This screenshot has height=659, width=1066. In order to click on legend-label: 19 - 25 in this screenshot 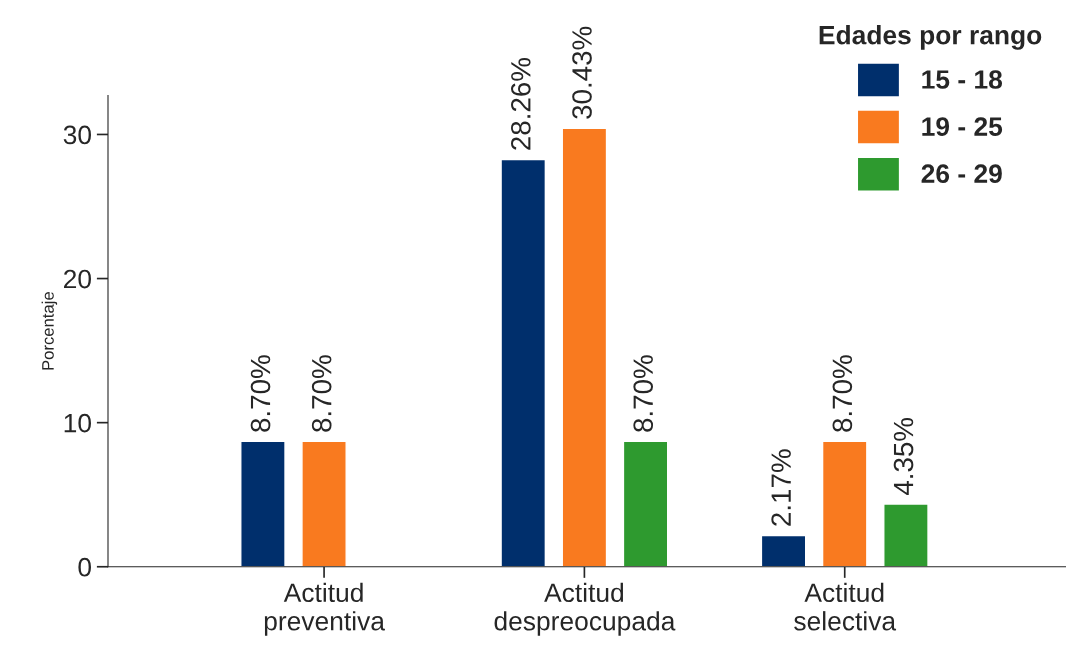, I will do `click(962, 126)`.